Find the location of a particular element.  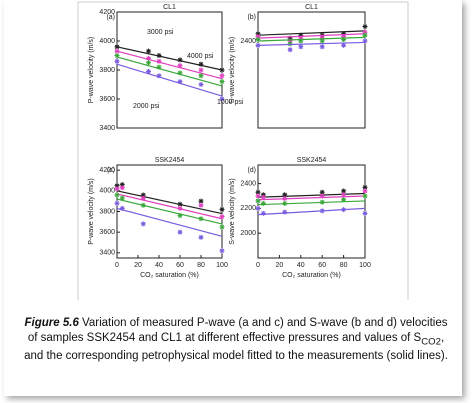

chart-title: CL1 is located at coordinates (311, 7).